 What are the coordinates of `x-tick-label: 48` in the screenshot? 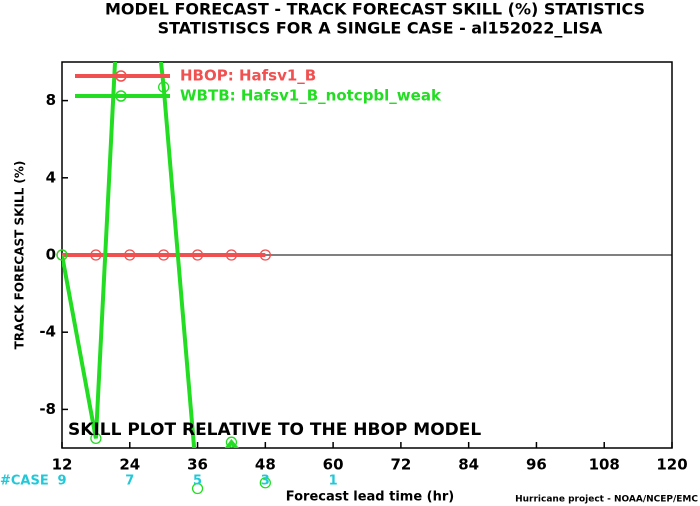 It's located at (265, 465).